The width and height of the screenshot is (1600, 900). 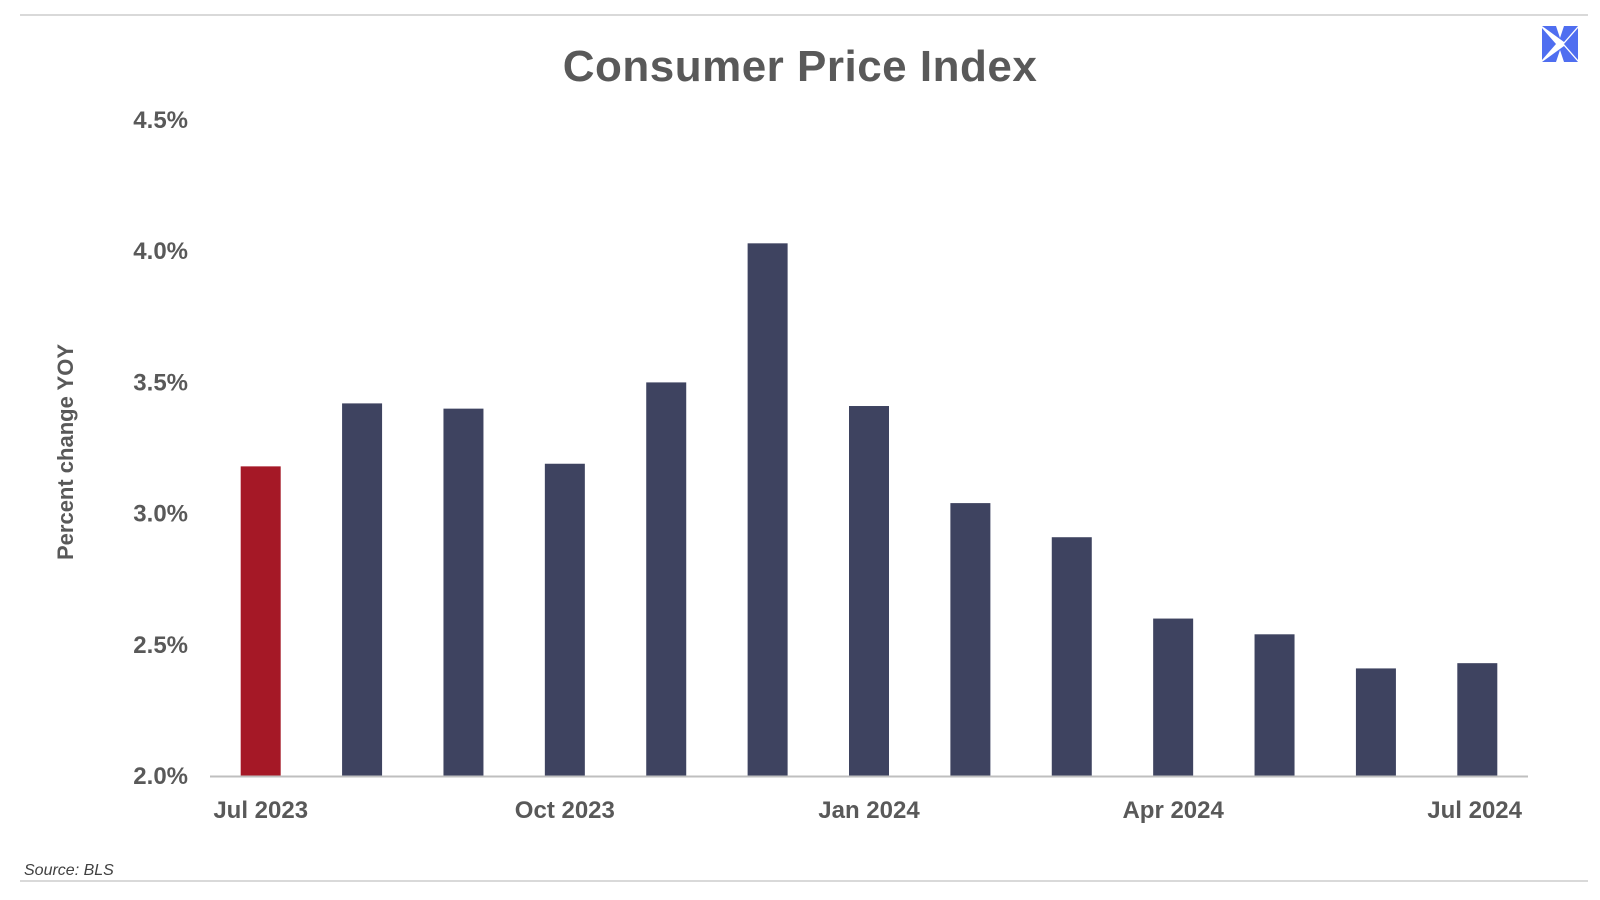 What do you see at coordinates (160, 645) in the screenshot?
I see `y-tick-label: 2.5%` at bounding box center [160, 645].